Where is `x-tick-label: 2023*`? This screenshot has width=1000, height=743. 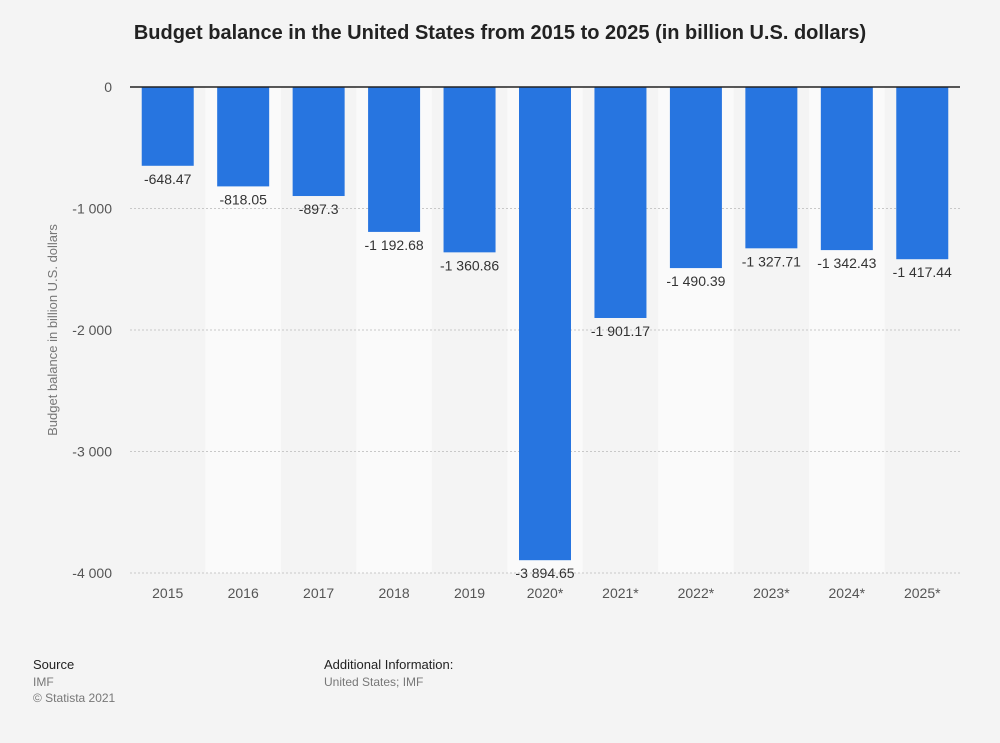
x-tick-label: 2023* is located at coordinates (771, 593).